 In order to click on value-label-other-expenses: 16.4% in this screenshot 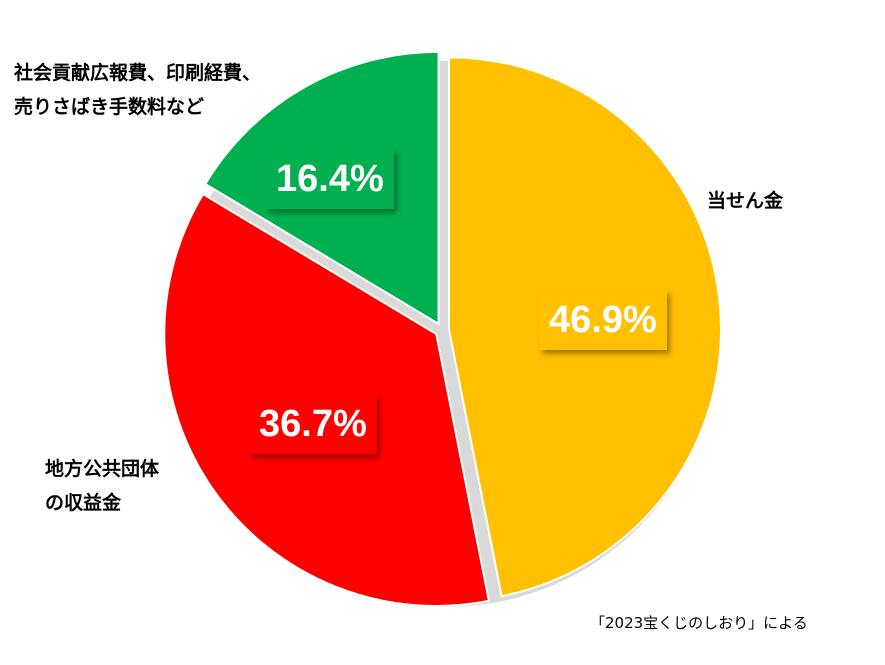, I will do `click(330, 179)`.